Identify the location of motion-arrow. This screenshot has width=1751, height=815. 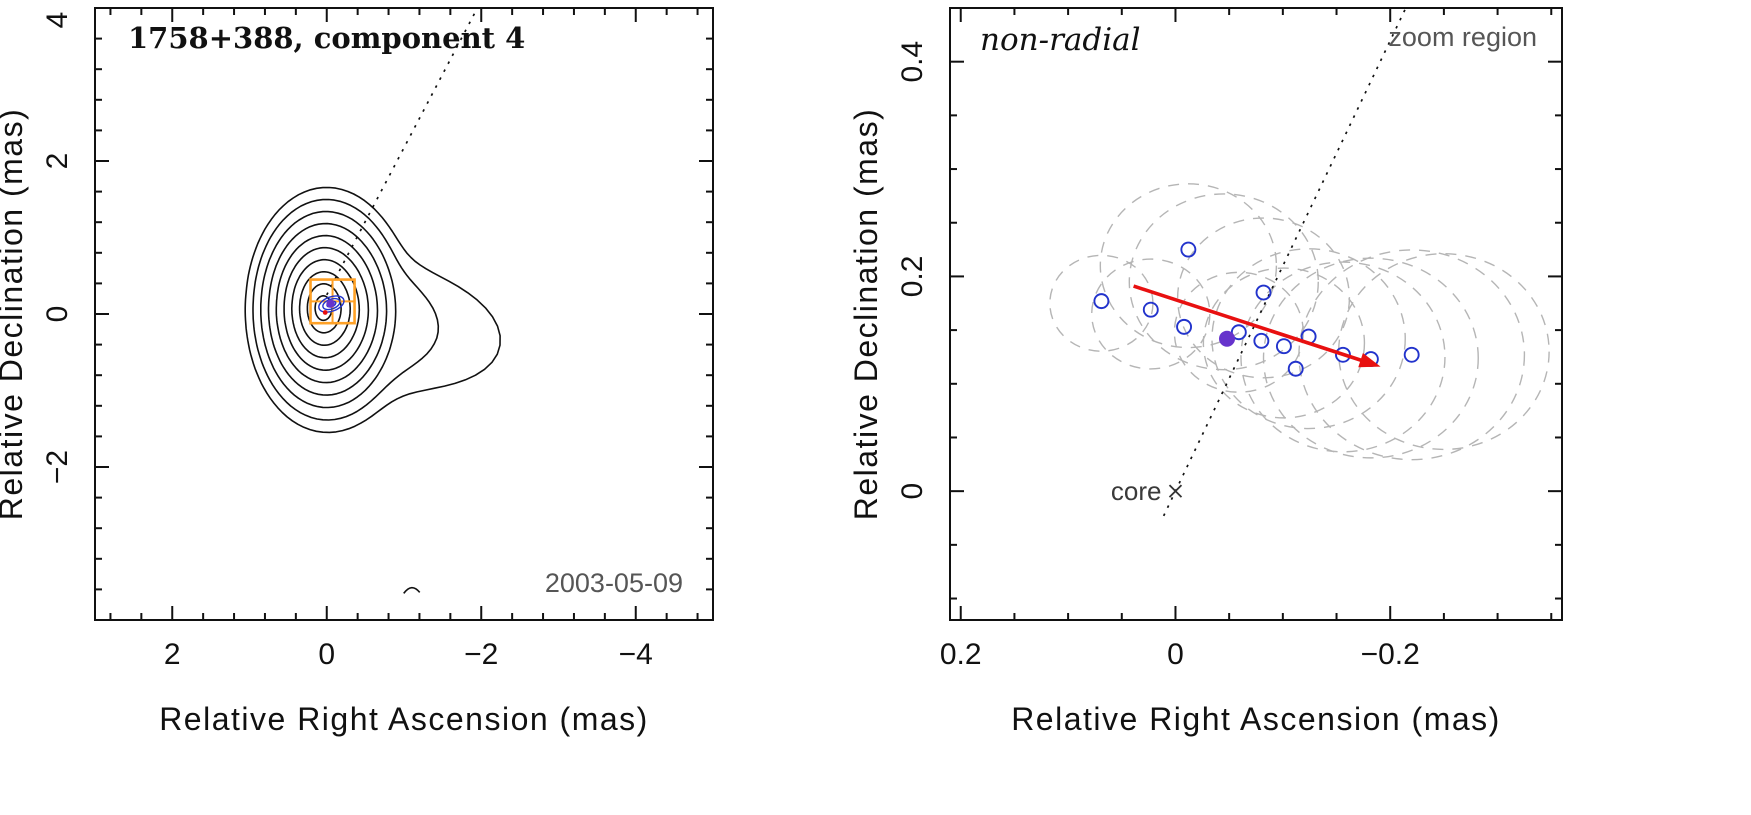
(1257, 326).